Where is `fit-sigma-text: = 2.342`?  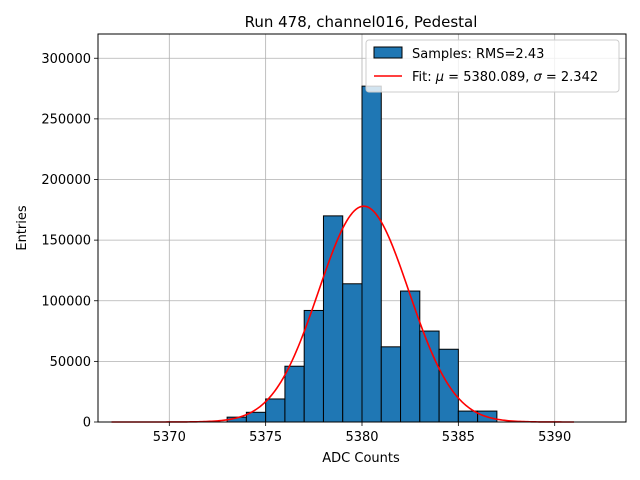
fit-sigma-text: = 2.342 is located at coordinates (570, 77).